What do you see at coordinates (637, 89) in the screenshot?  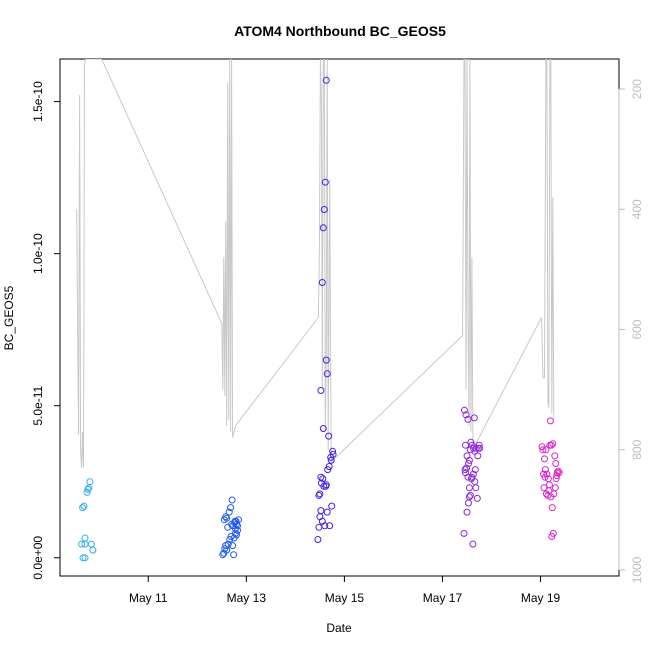 I see `right-tick-label: 200` at bounding box center [637, 89].